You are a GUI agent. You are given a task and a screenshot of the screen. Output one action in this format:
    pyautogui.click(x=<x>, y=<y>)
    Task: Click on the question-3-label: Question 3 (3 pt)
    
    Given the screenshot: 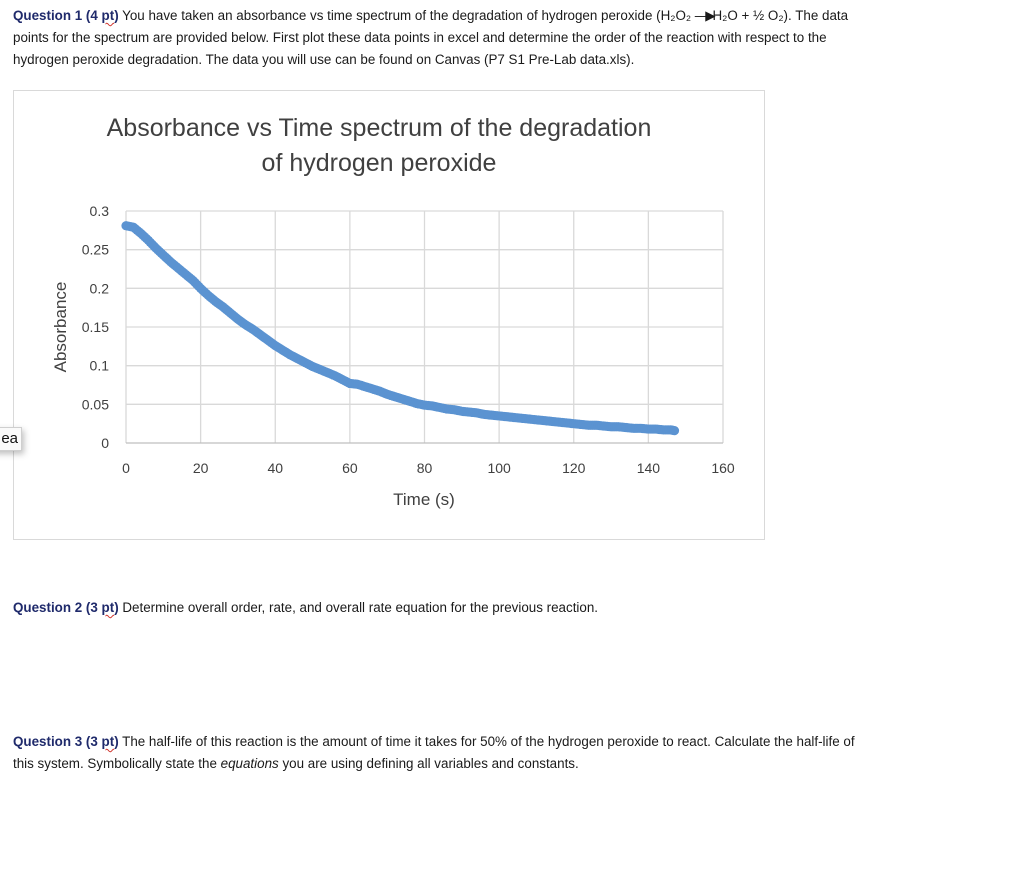 What is the action you would take?
    pyautogui.click(x=66, y=741)
    